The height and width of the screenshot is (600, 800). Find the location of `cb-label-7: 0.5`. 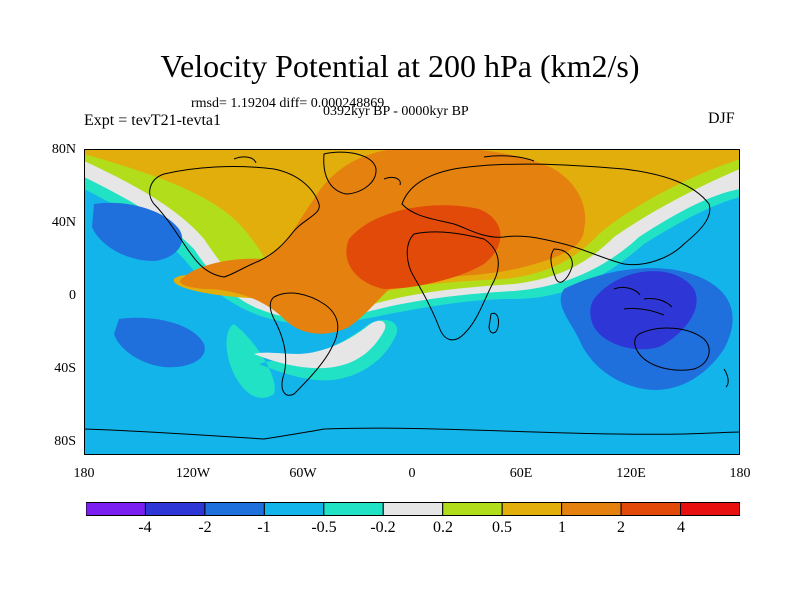

cb-label-7: 0.5 is located at coordinates (502, 527).